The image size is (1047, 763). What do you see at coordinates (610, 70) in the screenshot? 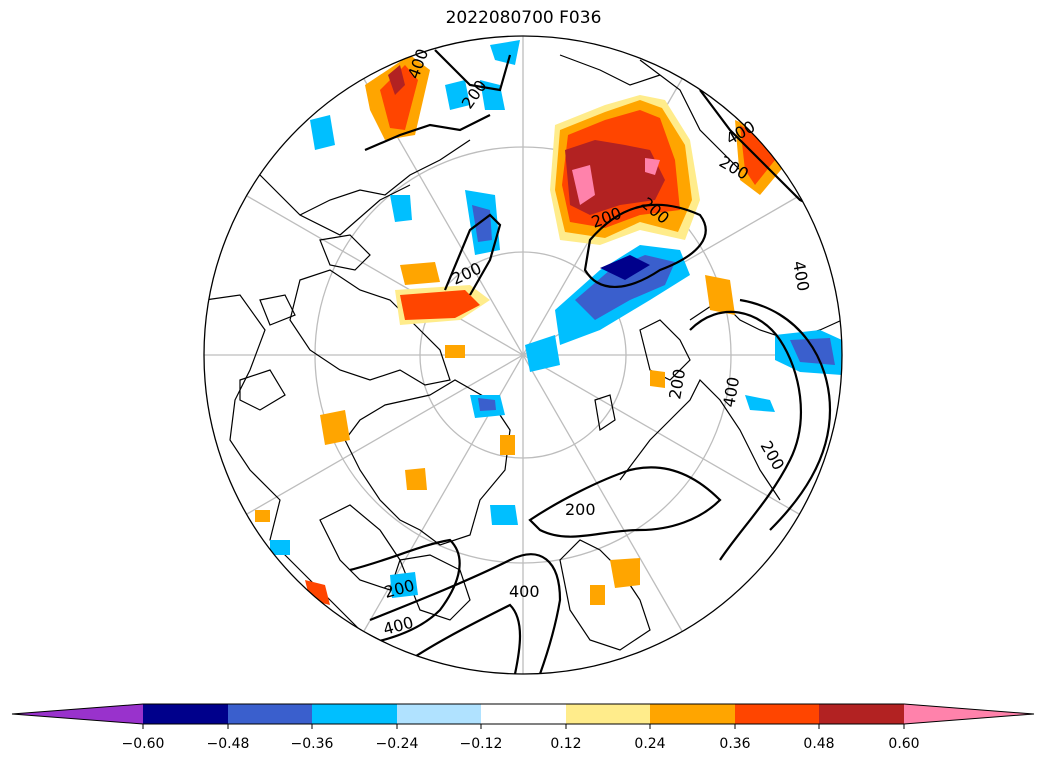
I see `coastline-chukotka` at bounding box center [610, 70].